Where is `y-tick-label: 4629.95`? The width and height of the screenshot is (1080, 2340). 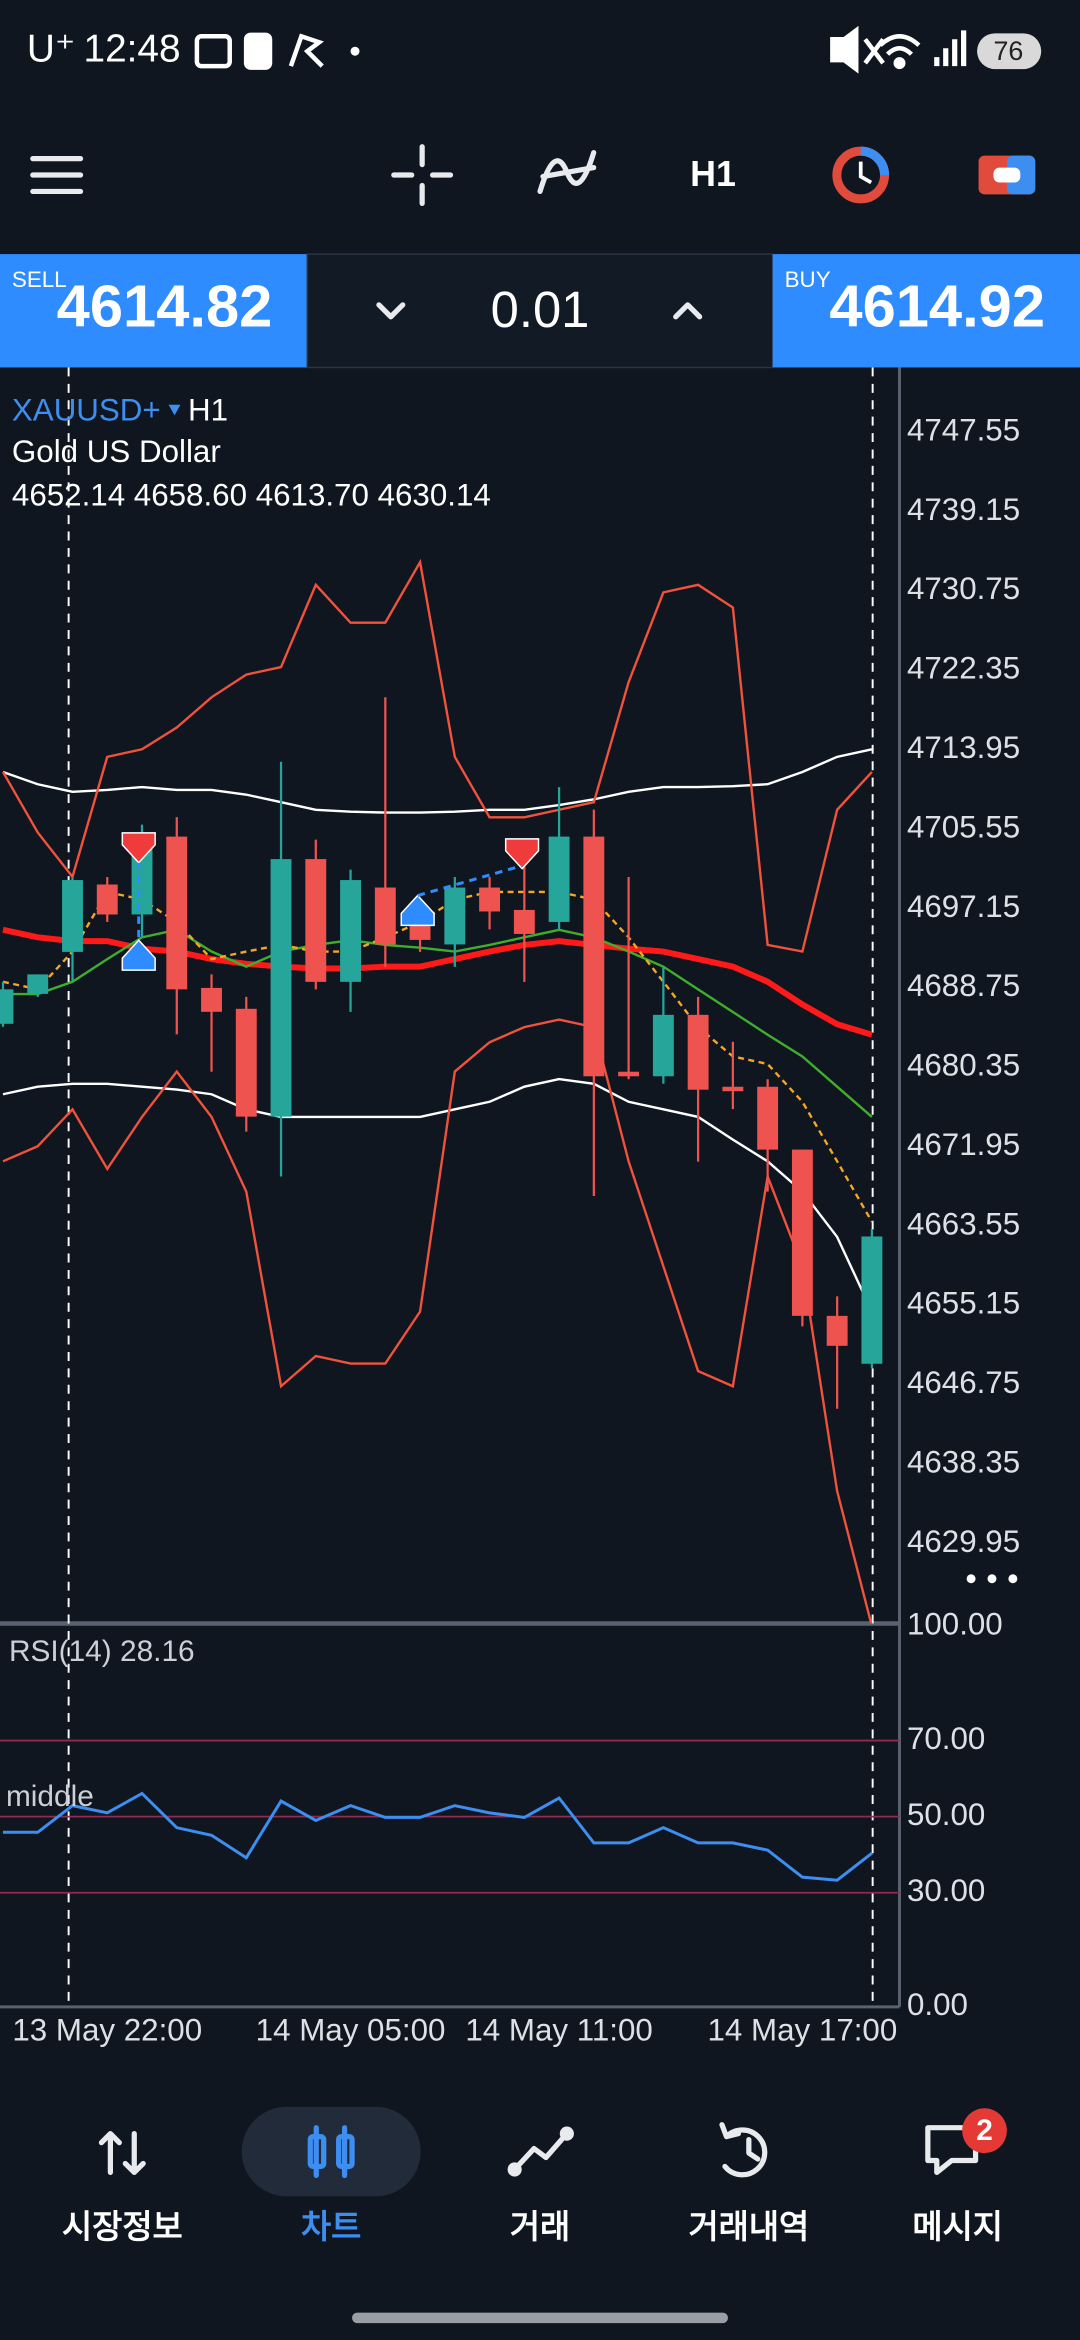
y-tick-label: 4629.95 is located at coordinates (963, 1541).